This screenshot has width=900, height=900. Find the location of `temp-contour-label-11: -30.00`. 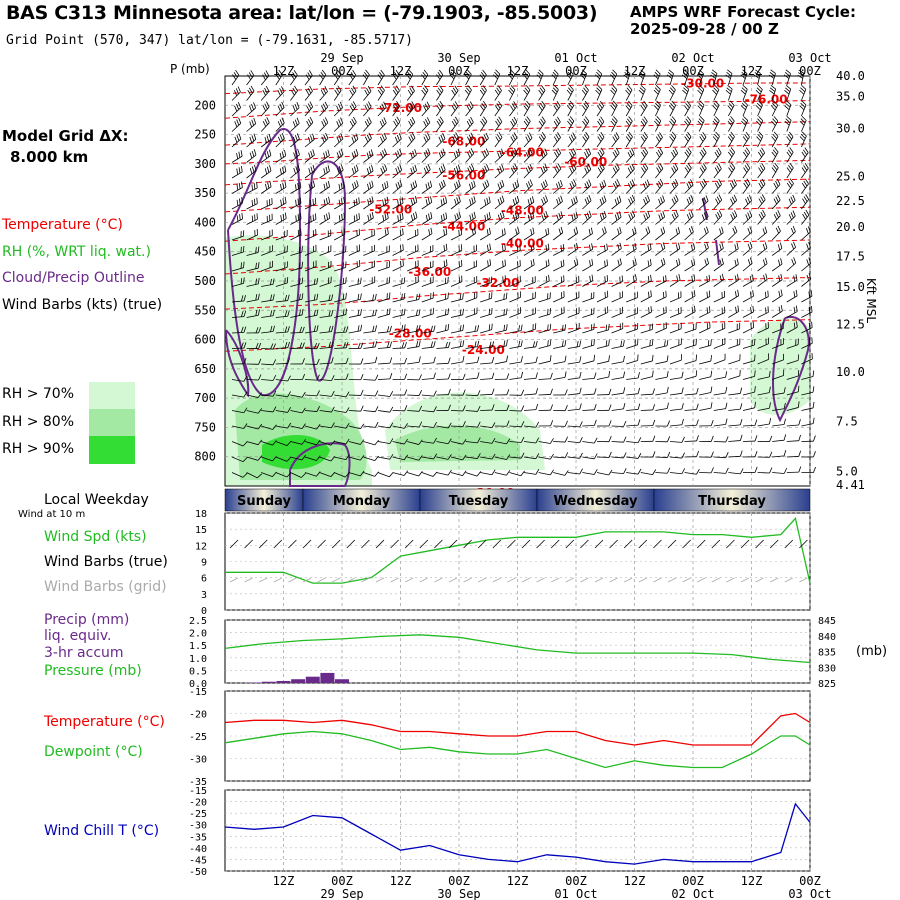

temp-contour-label-11: -30.00 is located at coordinates (702, 84).